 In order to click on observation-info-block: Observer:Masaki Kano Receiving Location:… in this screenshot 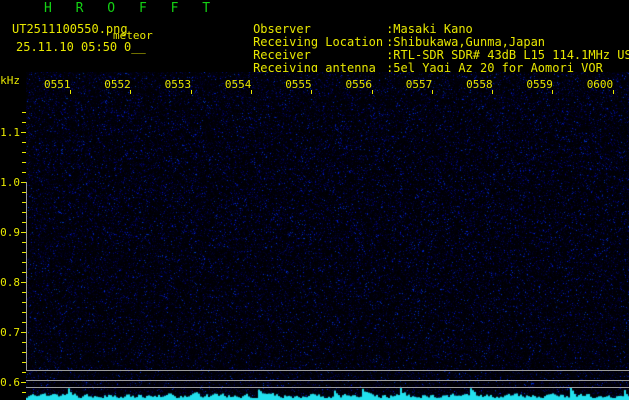, I will do `click(402, 41)`.